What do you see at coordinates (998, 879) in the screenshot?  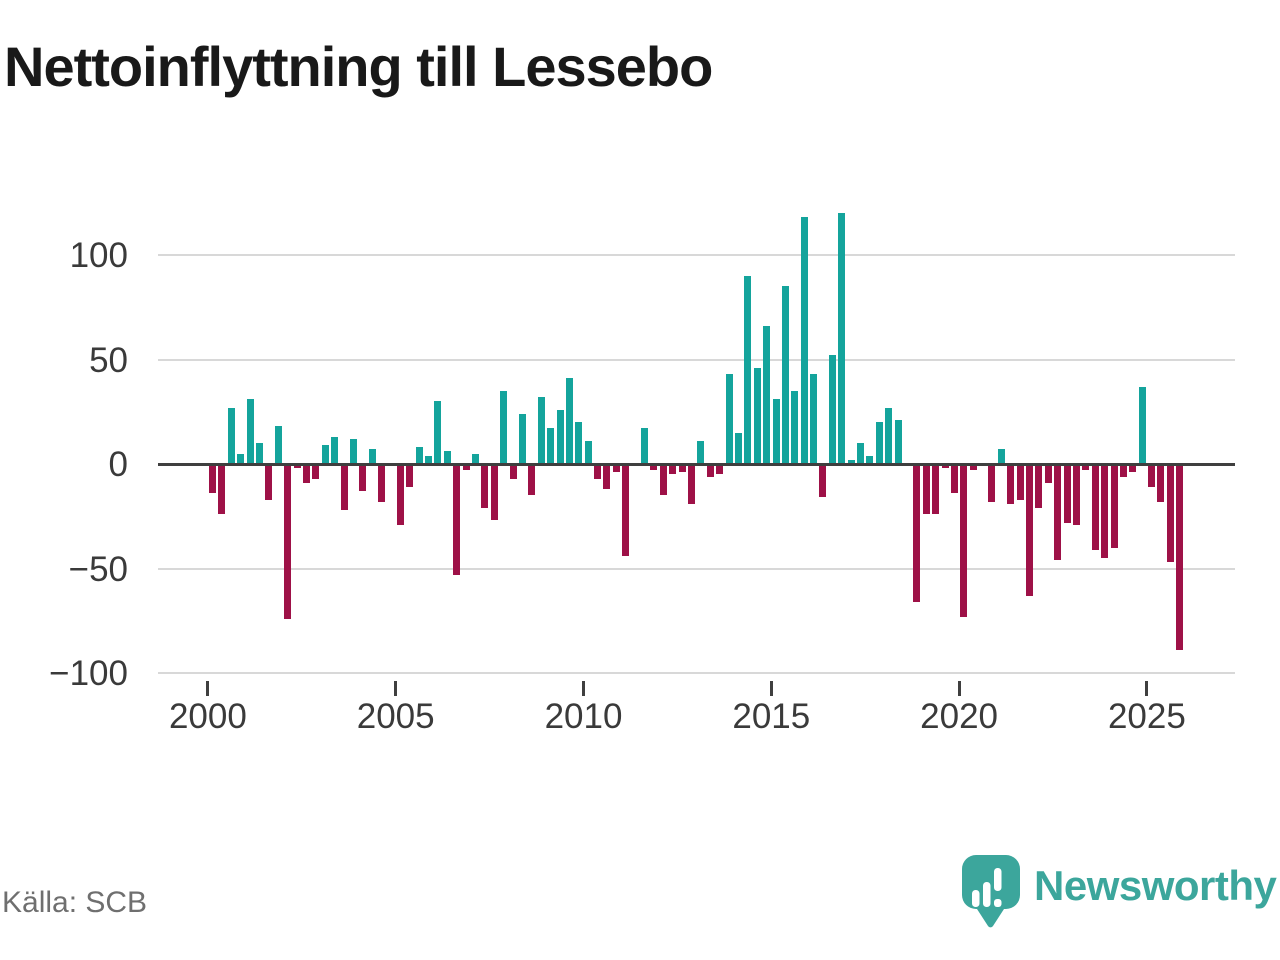 I see `logo-exclamation-bar` at bounding box center [998, 879].